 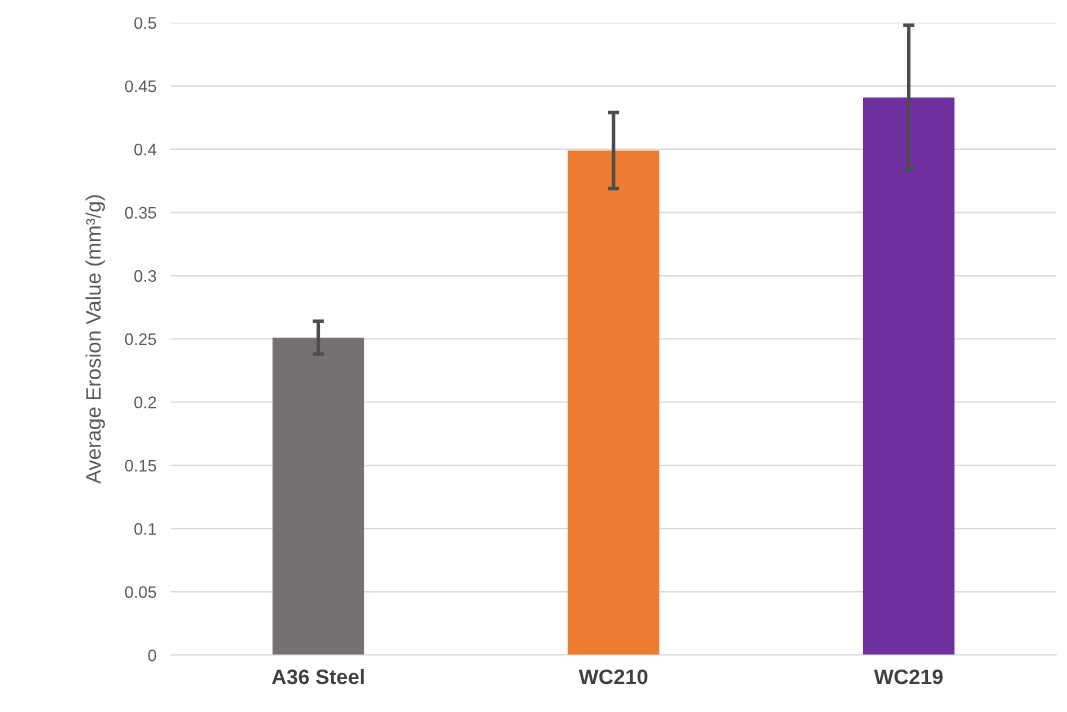 What do you see at coordinates (95, 339) in the screenshot?
I see `y-axis-title: Average Erosion Value (mm³/g)` at bounding box center [95, 339].